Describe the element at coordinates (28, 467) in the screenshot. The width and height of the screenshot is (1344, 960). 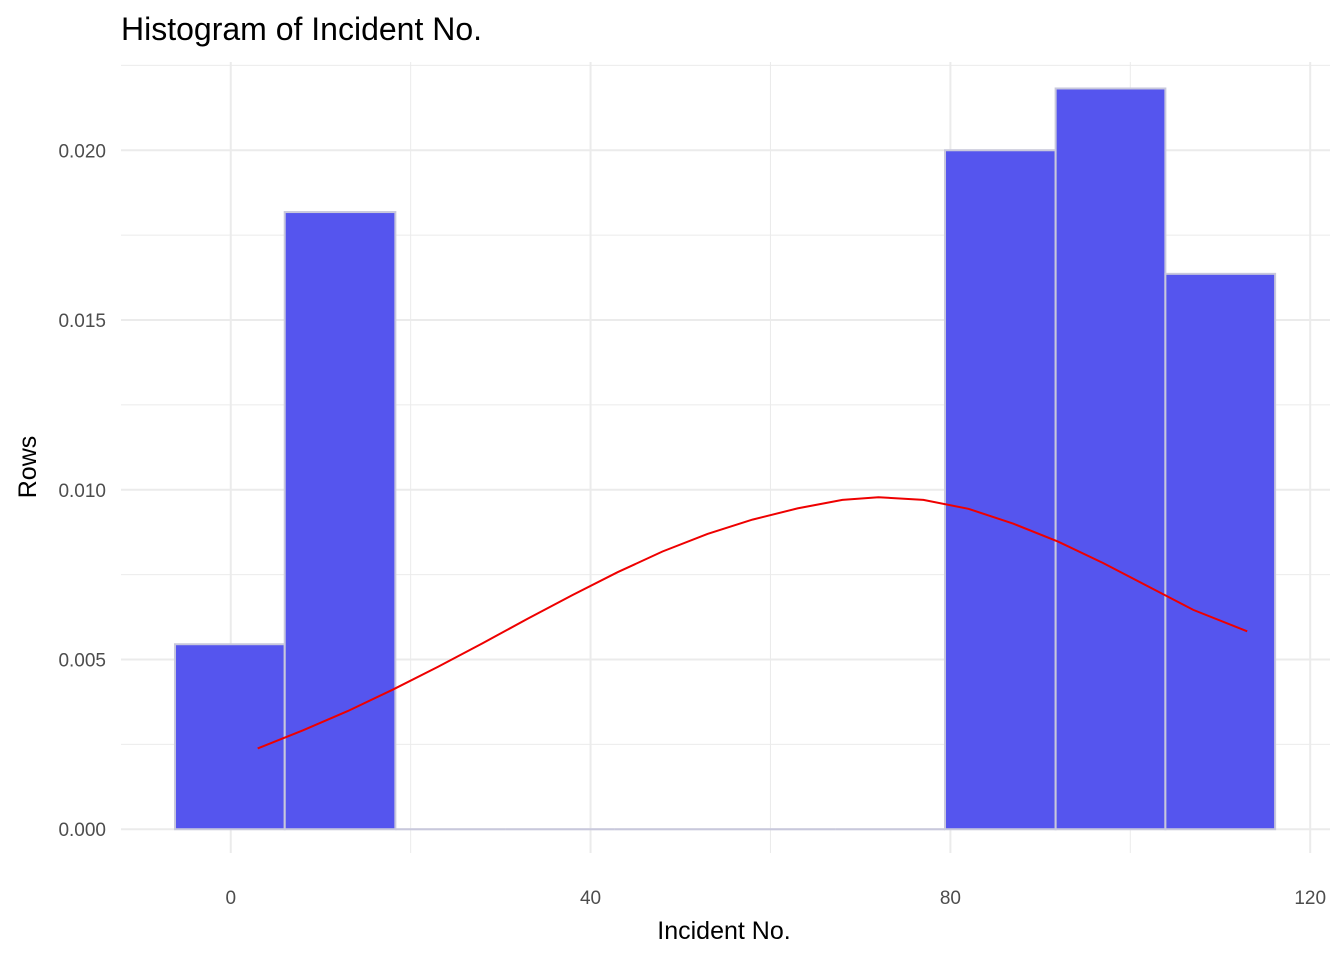
I see `y-axis-title: Rows` at that location.